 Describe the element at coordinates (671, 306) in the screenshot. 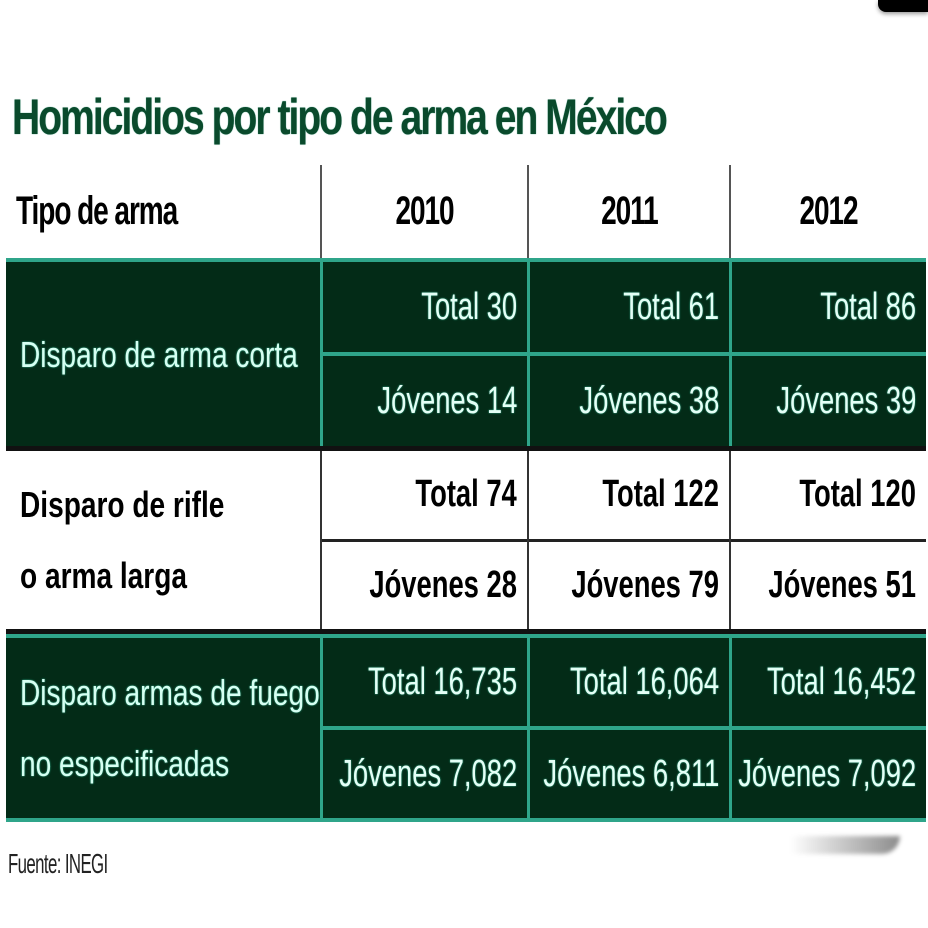

I see `total-value: Total 61` at that location.